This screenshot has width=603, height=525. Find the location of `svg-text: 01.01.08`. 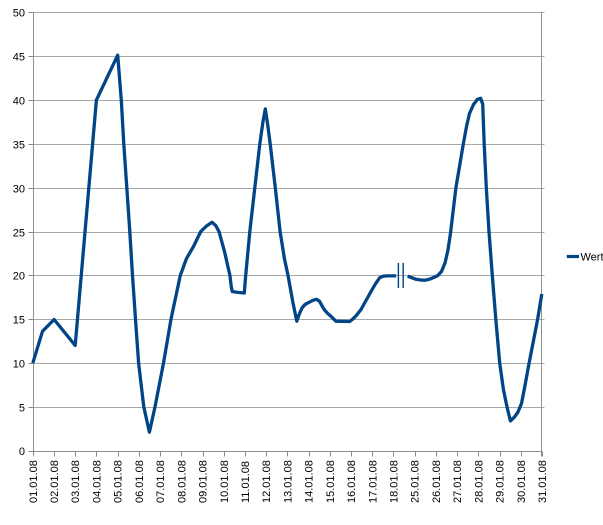

svg-text: 01.01.08 is located at coordinates (34, 481).